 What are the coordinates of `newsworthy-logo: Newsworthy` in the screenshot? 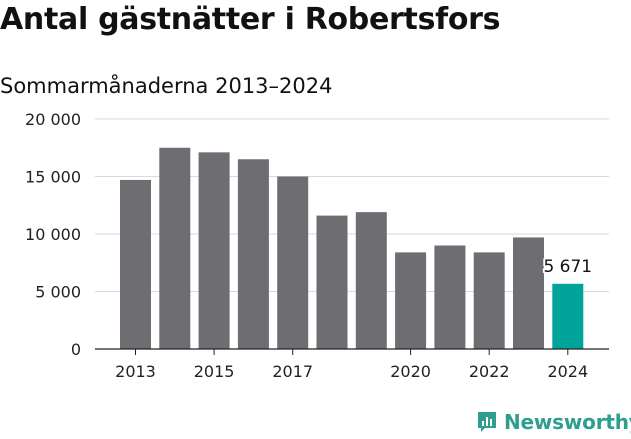 It's located at (553, 422).